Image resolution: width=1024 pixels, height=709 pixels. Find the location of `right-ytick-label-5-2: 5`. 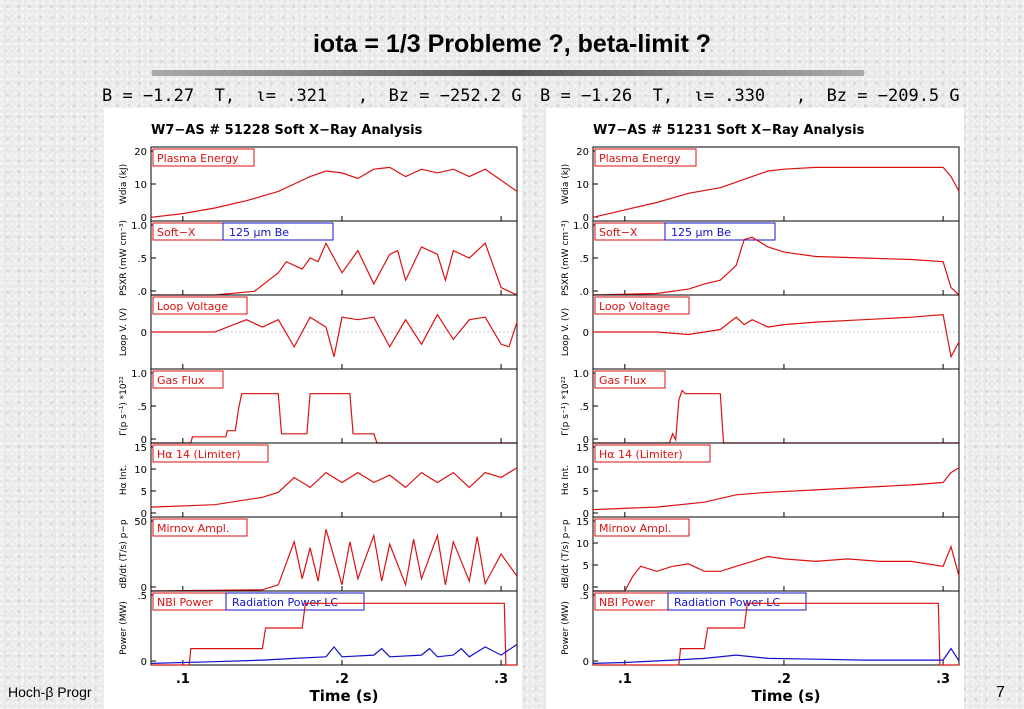

right-ytick-label-5-2: 5 is located at coordinates (586, 566).